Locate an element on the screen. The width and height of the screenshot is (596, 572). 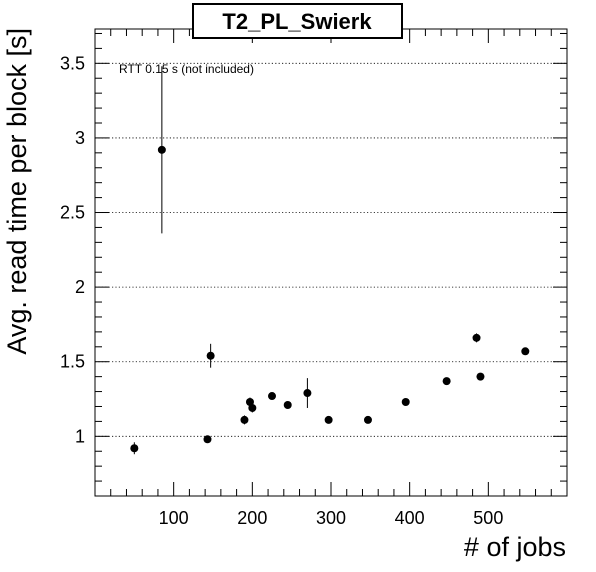
x-tick-label: 300 is located at coordinates (331, 518).